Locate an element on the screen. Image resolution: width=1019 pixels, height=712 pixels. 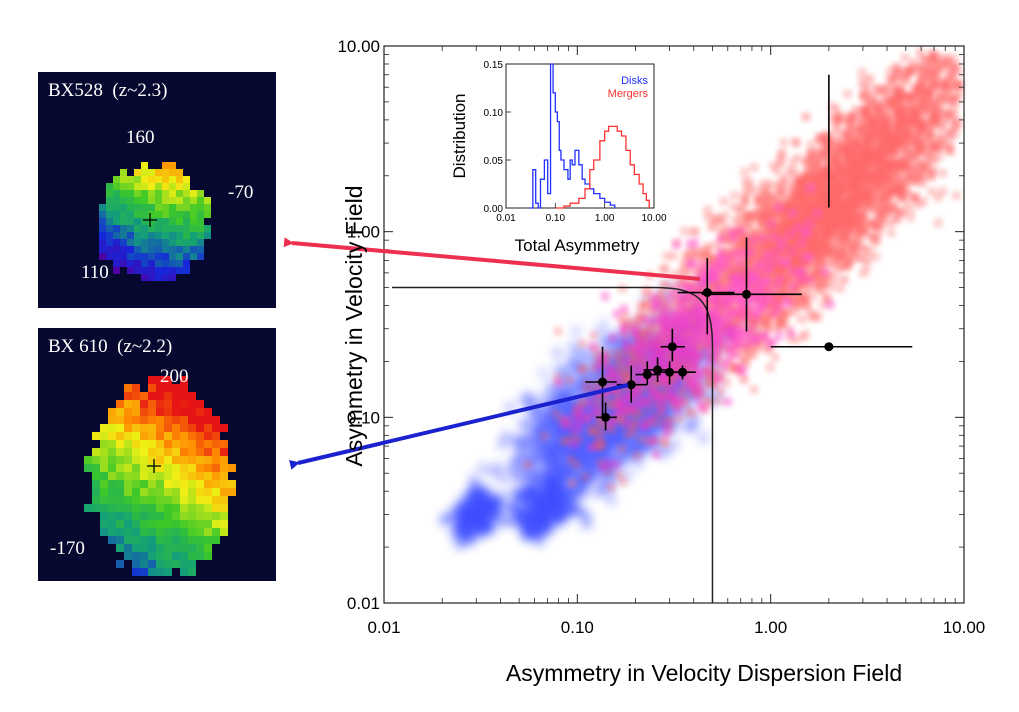
x-tick-label: 0.10 is located at coordinates (577, 627).